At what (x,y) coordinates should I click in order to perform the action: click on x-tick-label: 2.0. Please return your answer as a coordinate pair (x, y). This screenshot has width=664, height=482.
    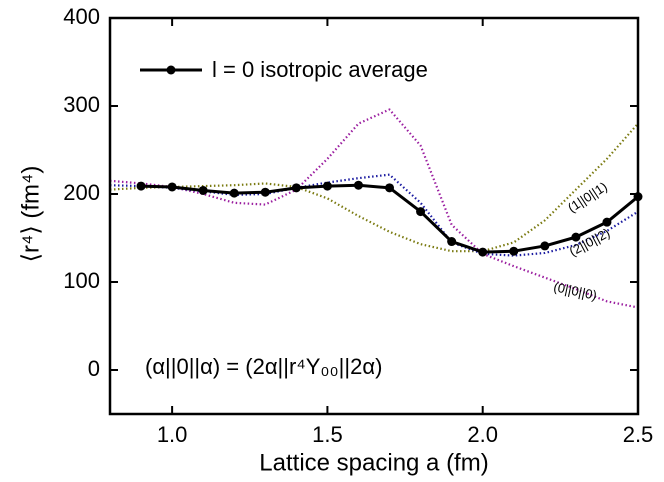
    Looking at the image, I should click on (482, 434).